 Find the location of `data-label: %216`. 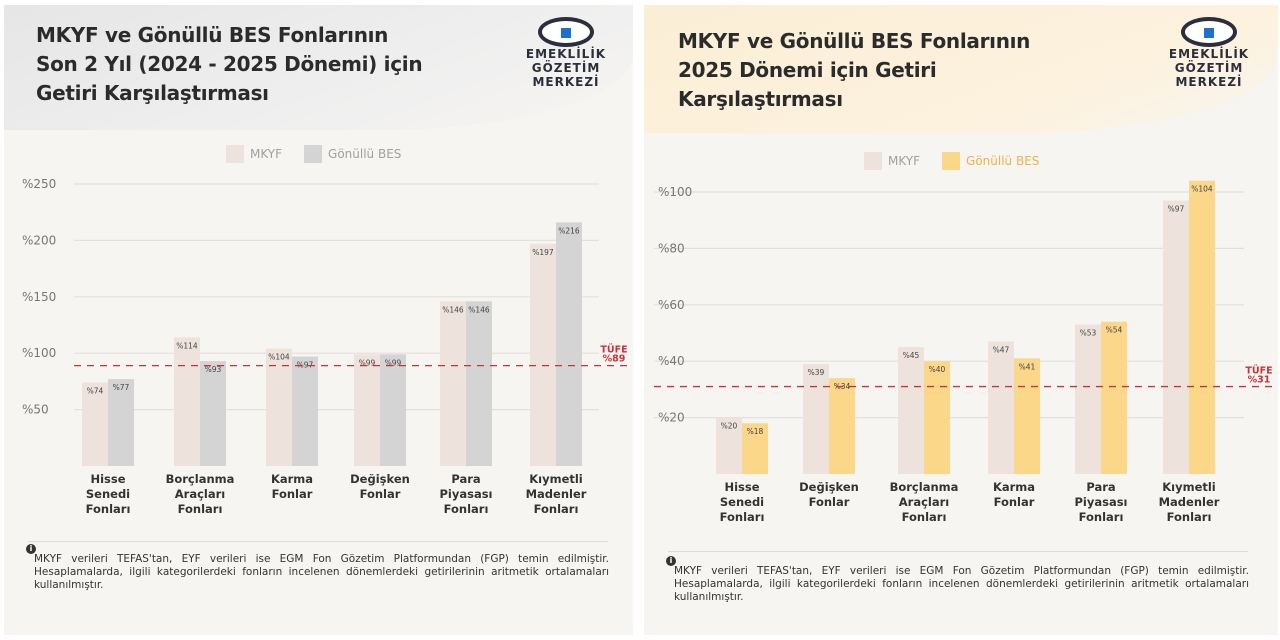

data-label: %216 is located at coordinates (569, 230).